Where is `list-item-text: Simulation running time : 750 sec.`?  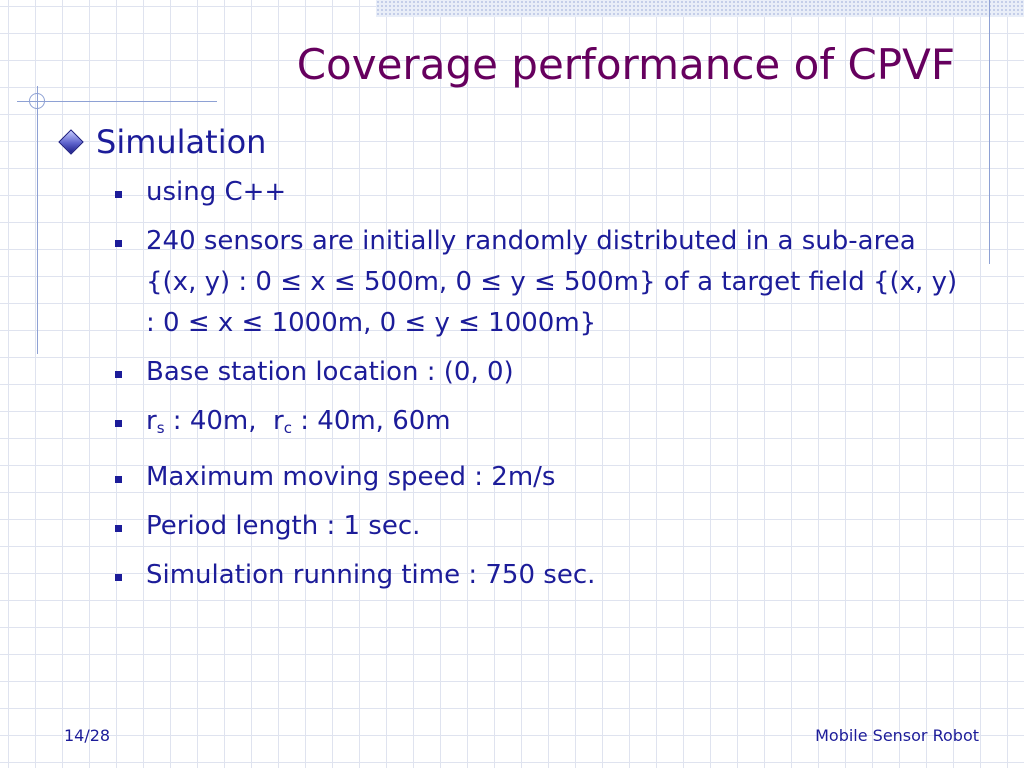
list-item-text: Simulation running time : 750 sec. is located at coordinates (371, 575).